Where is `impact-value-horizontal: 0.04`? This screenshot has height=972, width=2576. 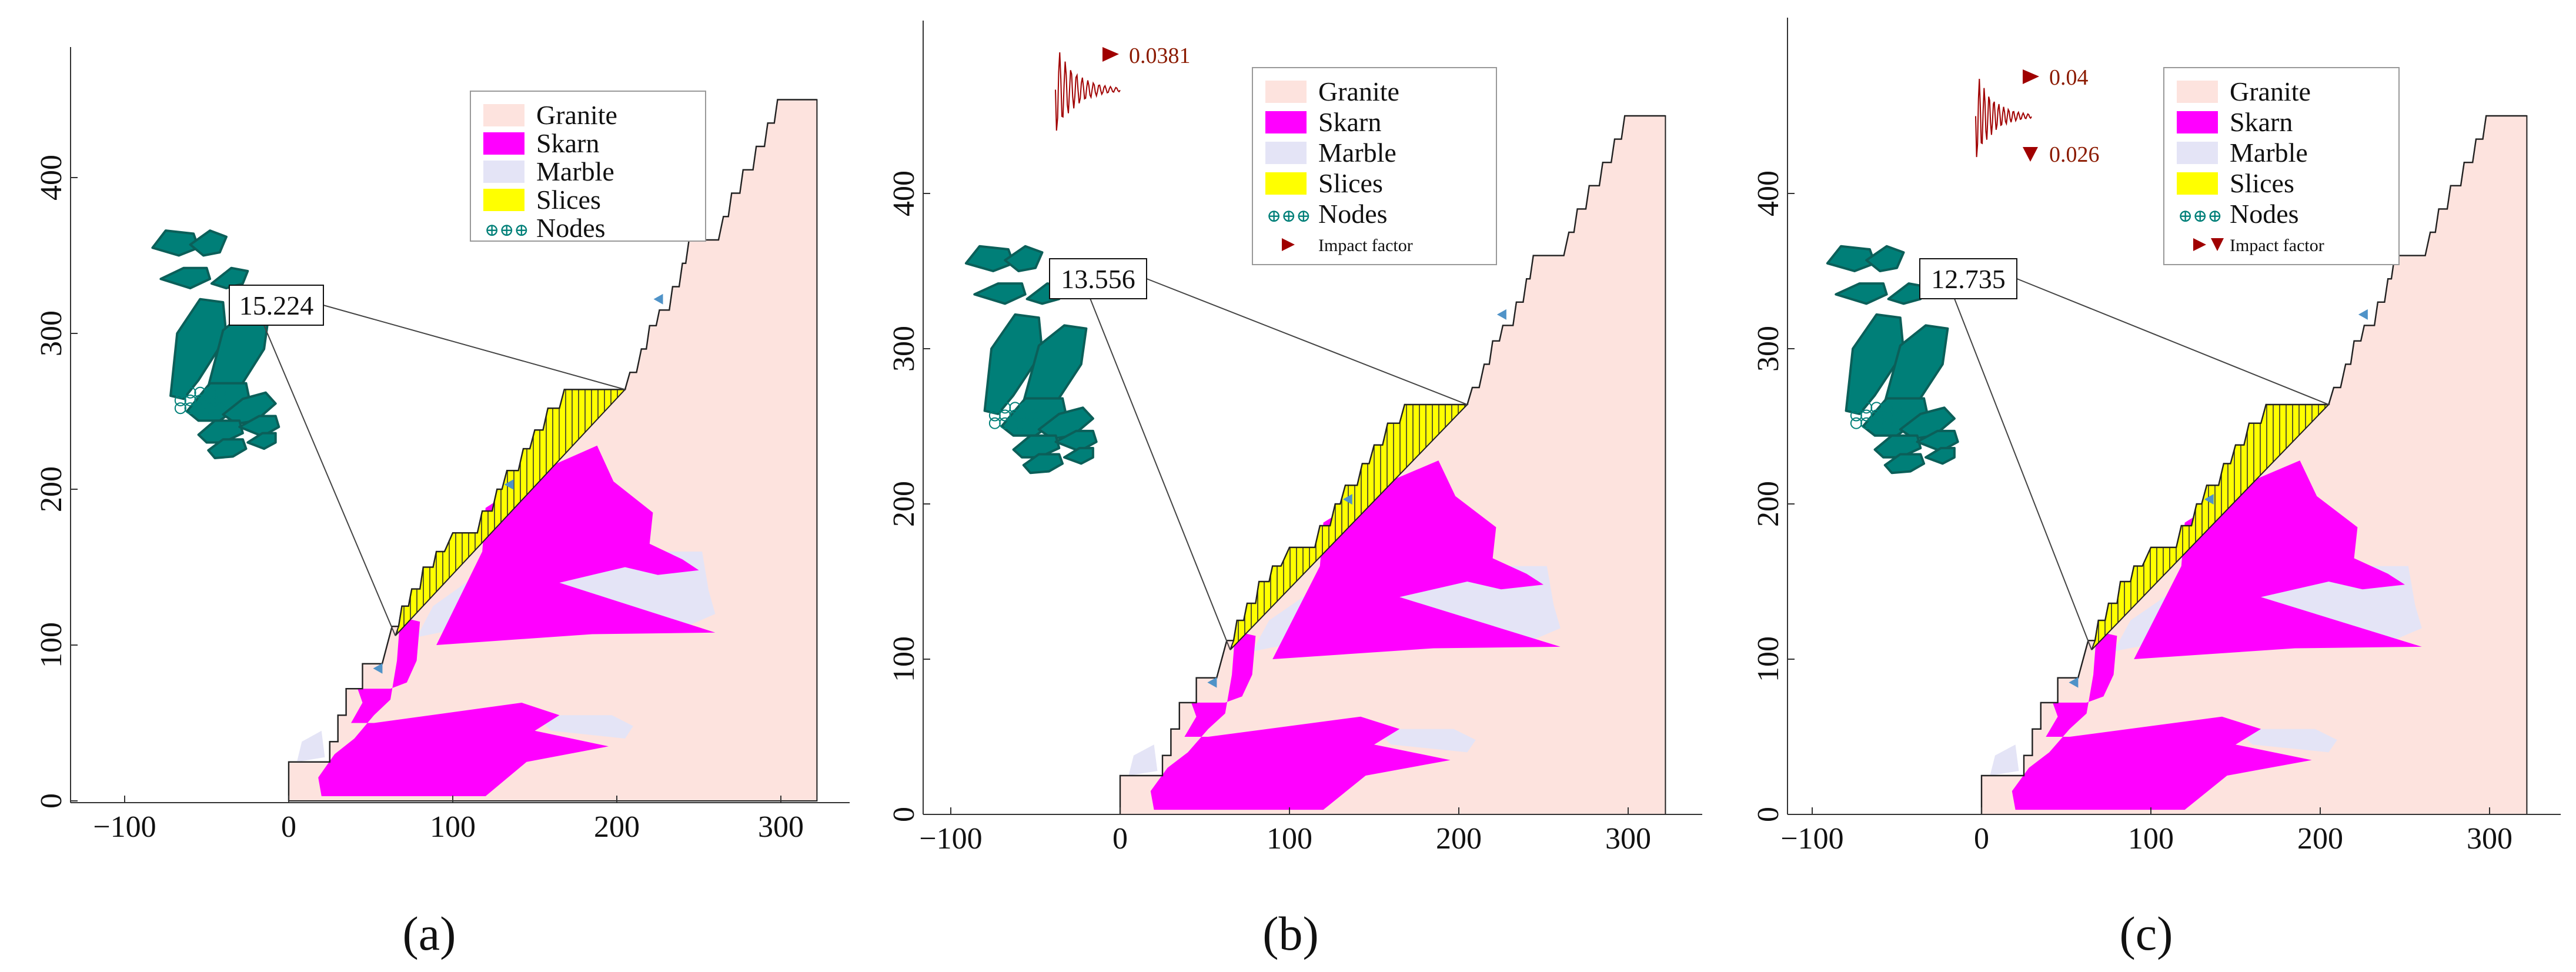 impact-value-horizontal: 0.04 is located at coordinates (2069, 77).